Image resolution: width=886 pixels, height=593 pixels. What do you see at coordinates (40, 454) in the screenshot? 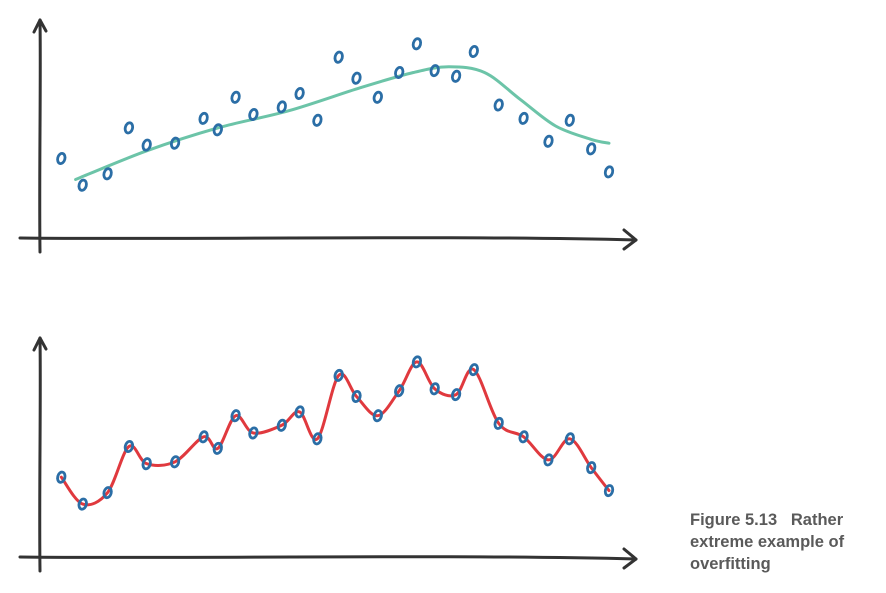
I see `bottom-y-axis` at bounding box center [40, 454].